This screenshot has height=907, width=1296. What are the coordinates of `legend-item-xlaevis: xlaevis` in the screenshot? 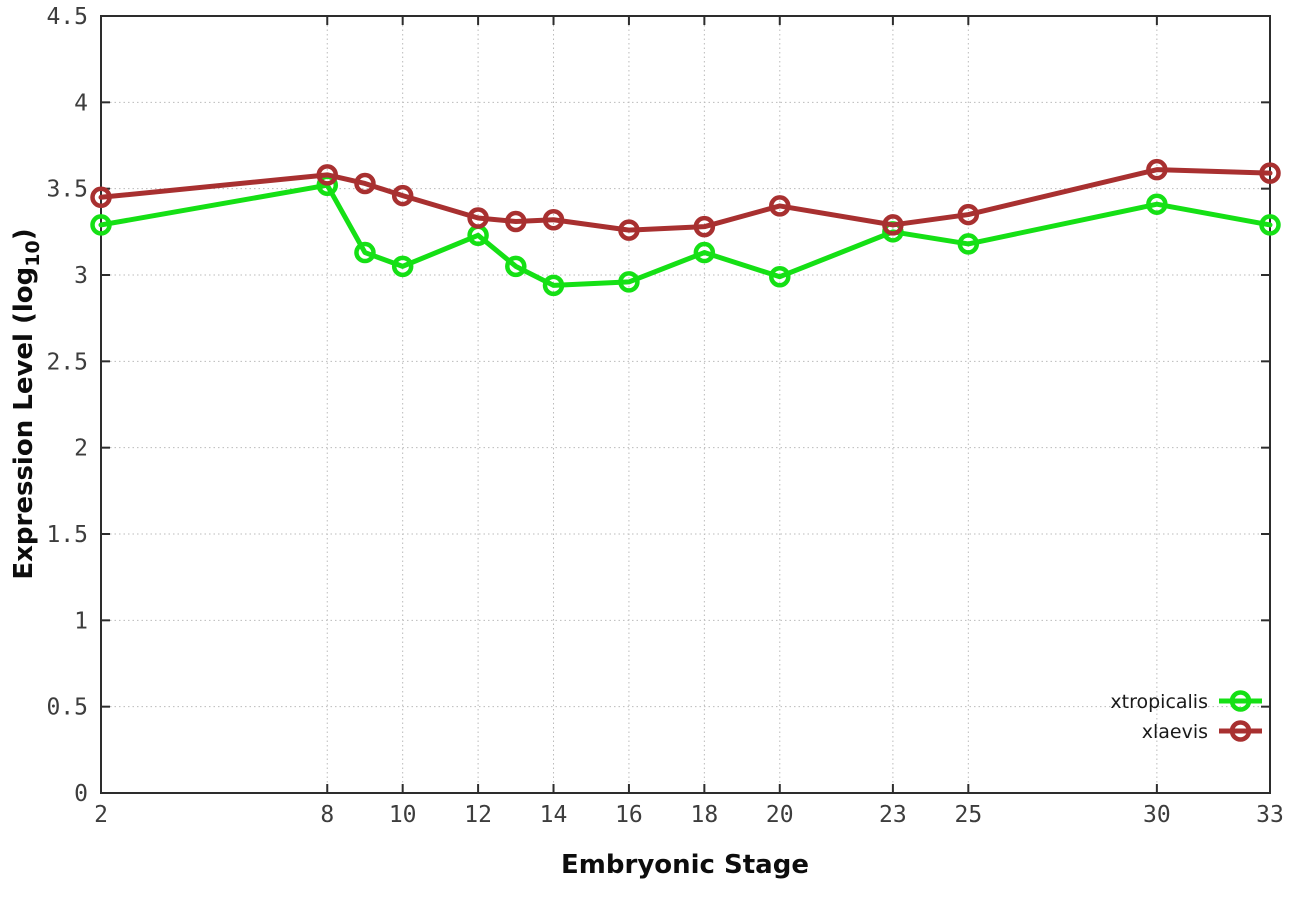 It's located at (1202, 731).